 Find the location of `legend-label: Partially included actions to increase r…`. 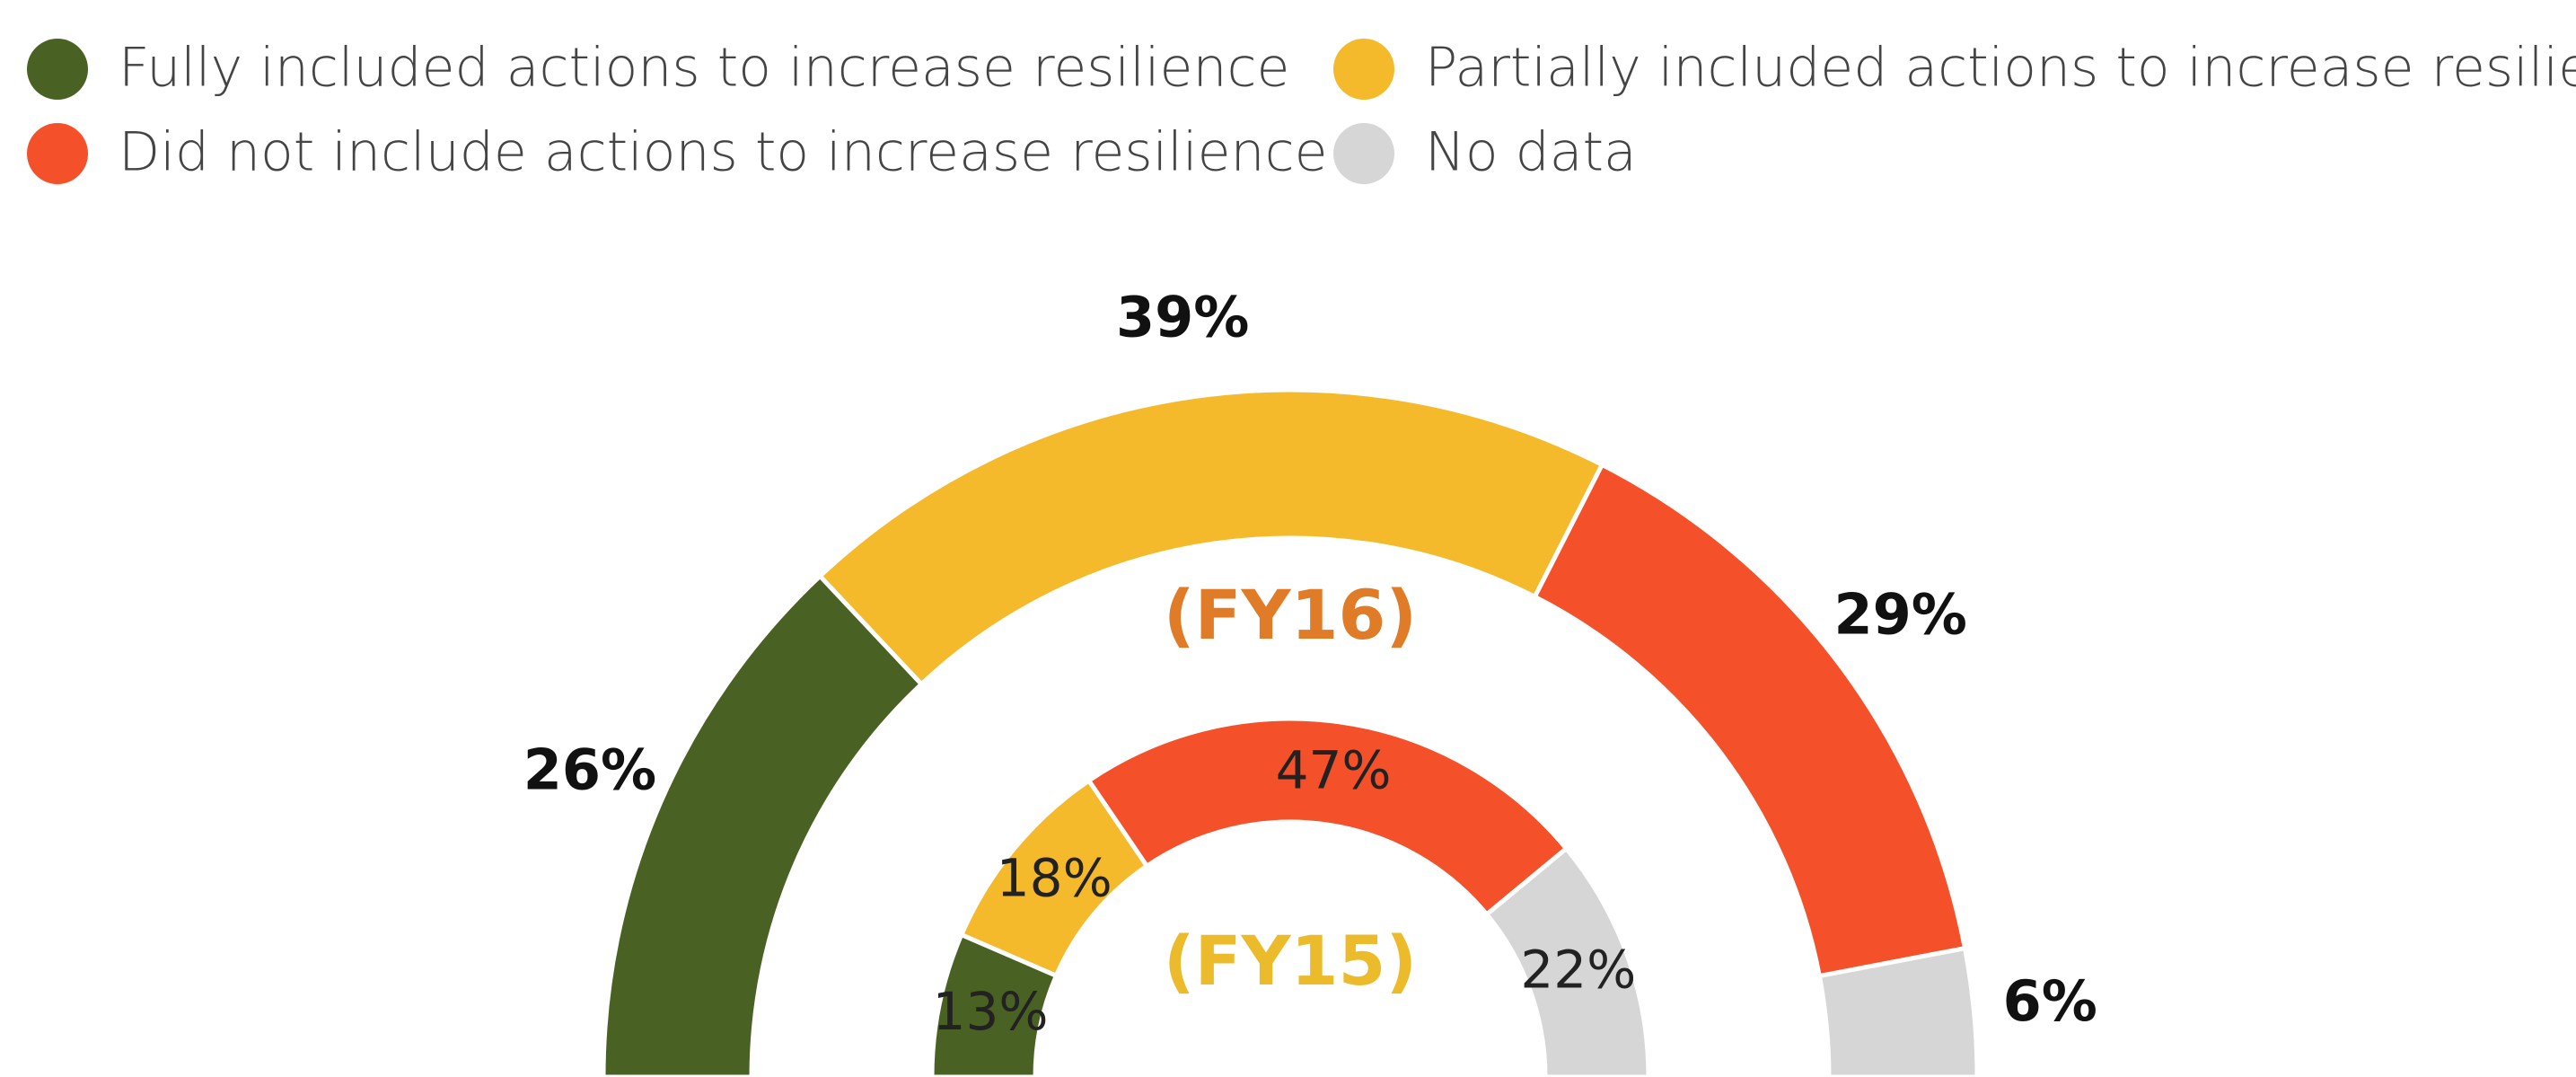

legend-label: Partially included actions to increase r… is located at coordinates (2000, 68).